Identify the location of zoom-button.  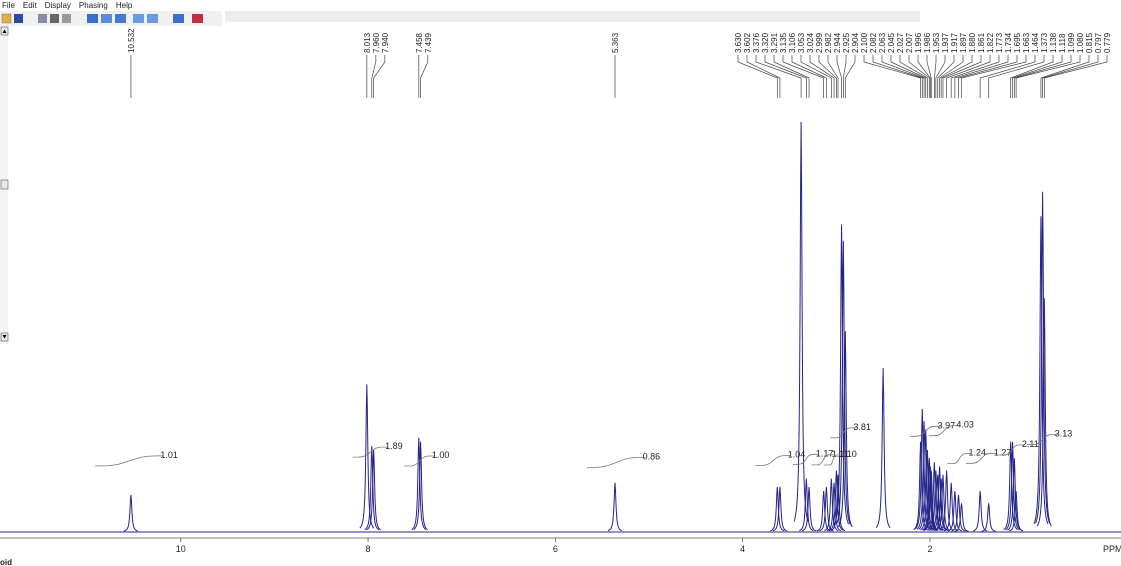
(138, 18).